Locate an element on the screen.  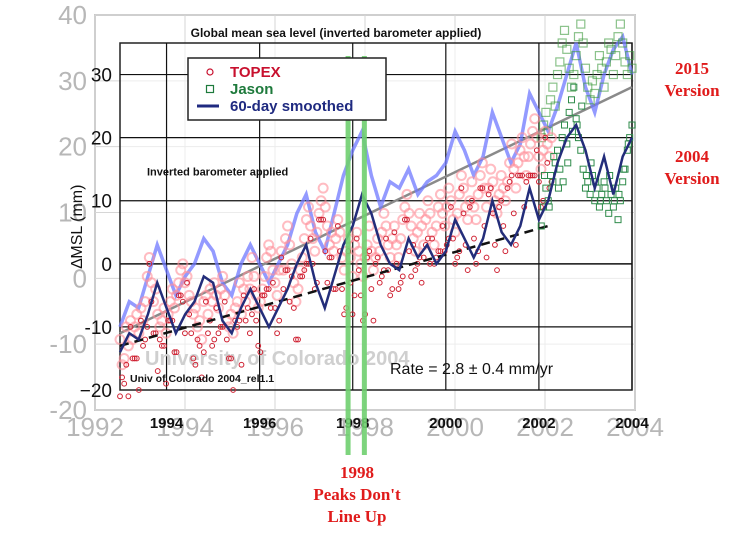
annotation-2004-version: 2004 Version is located at coordinates (692, 168).